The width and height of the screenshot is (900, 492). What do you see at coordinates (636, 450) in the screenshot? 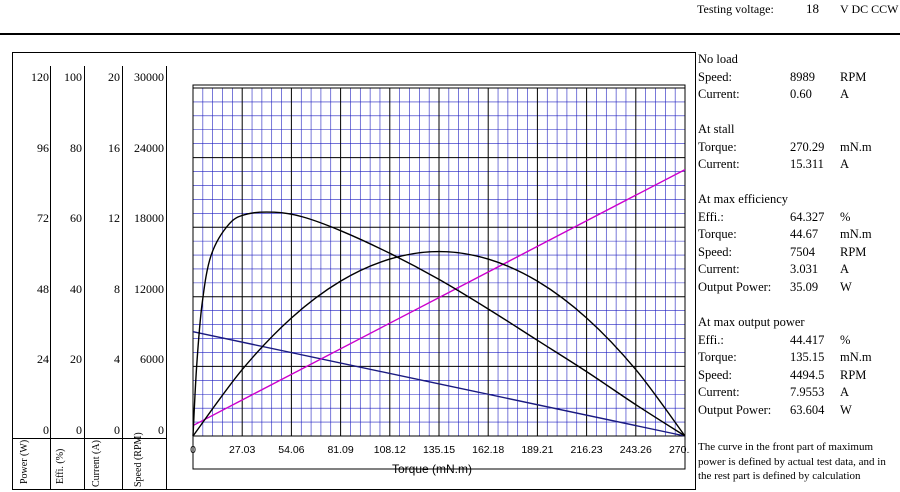
I see `x-tick-label: 243.26` at bounding box center [636, 450].